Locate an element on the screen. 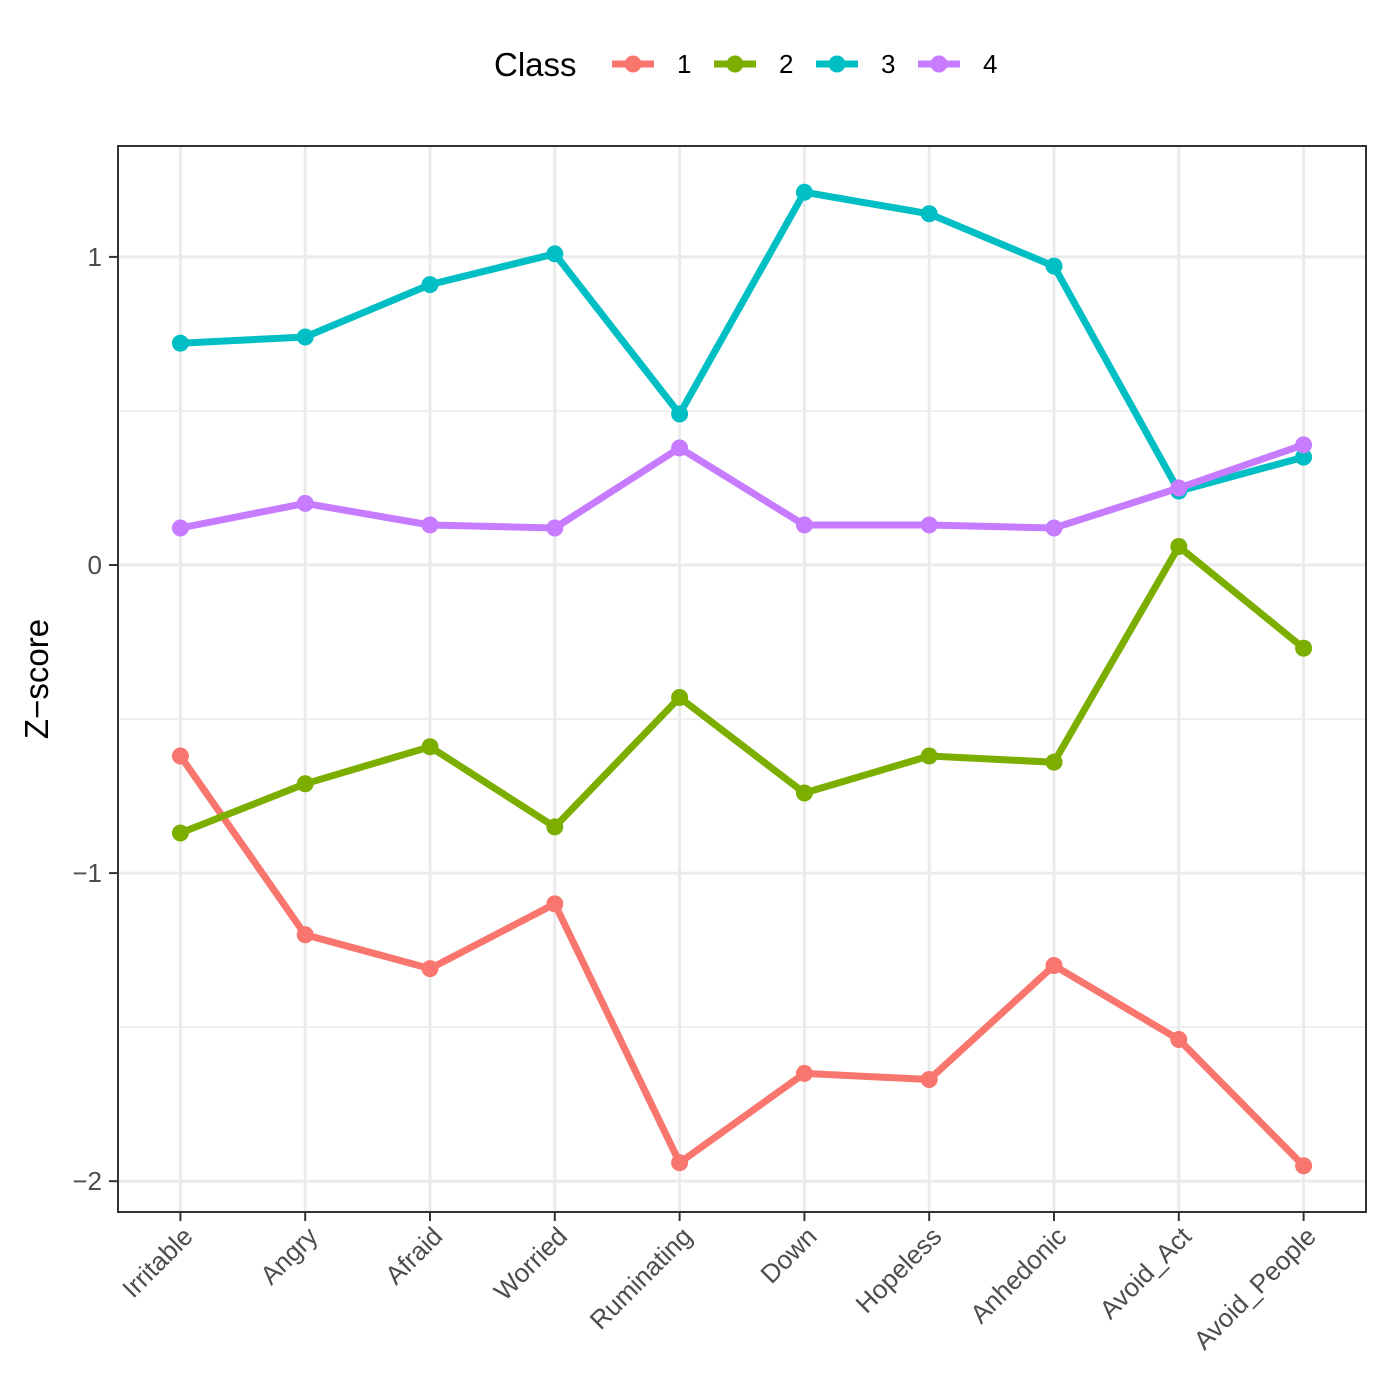  x-tick-label: Worried is located at coordinates (530, 1263).